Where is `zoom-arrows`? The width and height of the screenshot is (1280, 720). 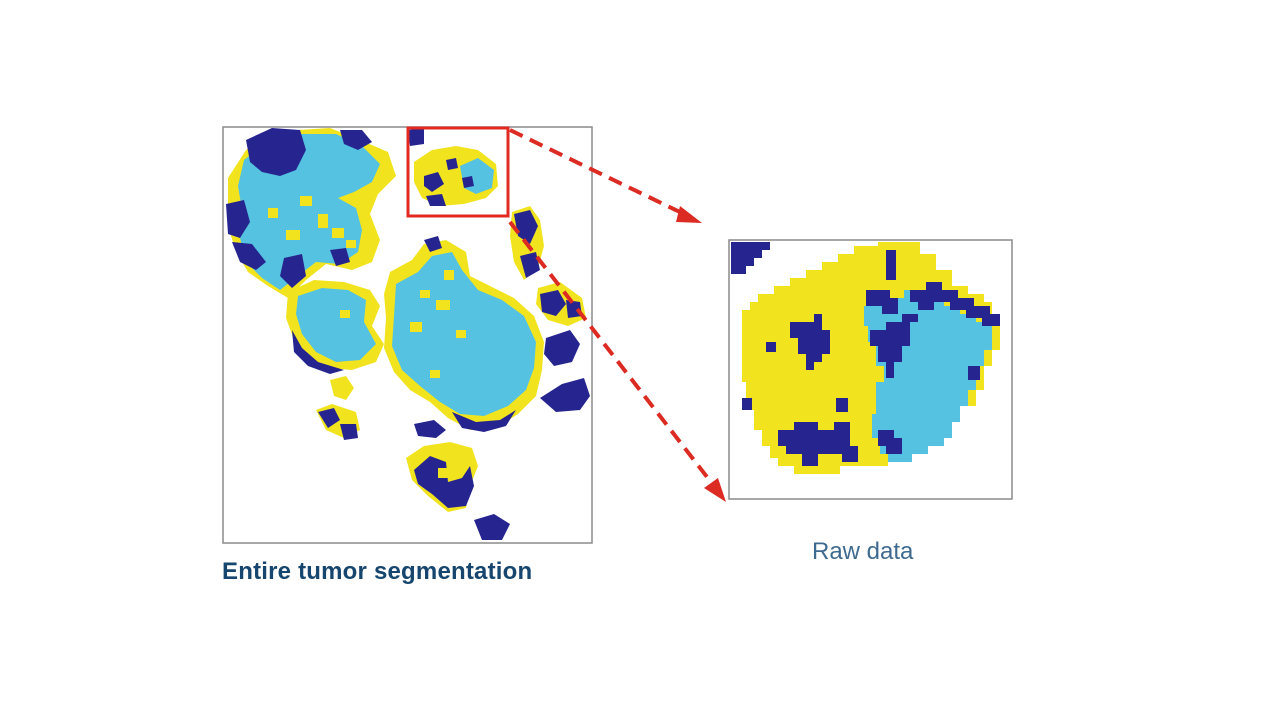 zoom-arrows is located at coordinates (617, 315).